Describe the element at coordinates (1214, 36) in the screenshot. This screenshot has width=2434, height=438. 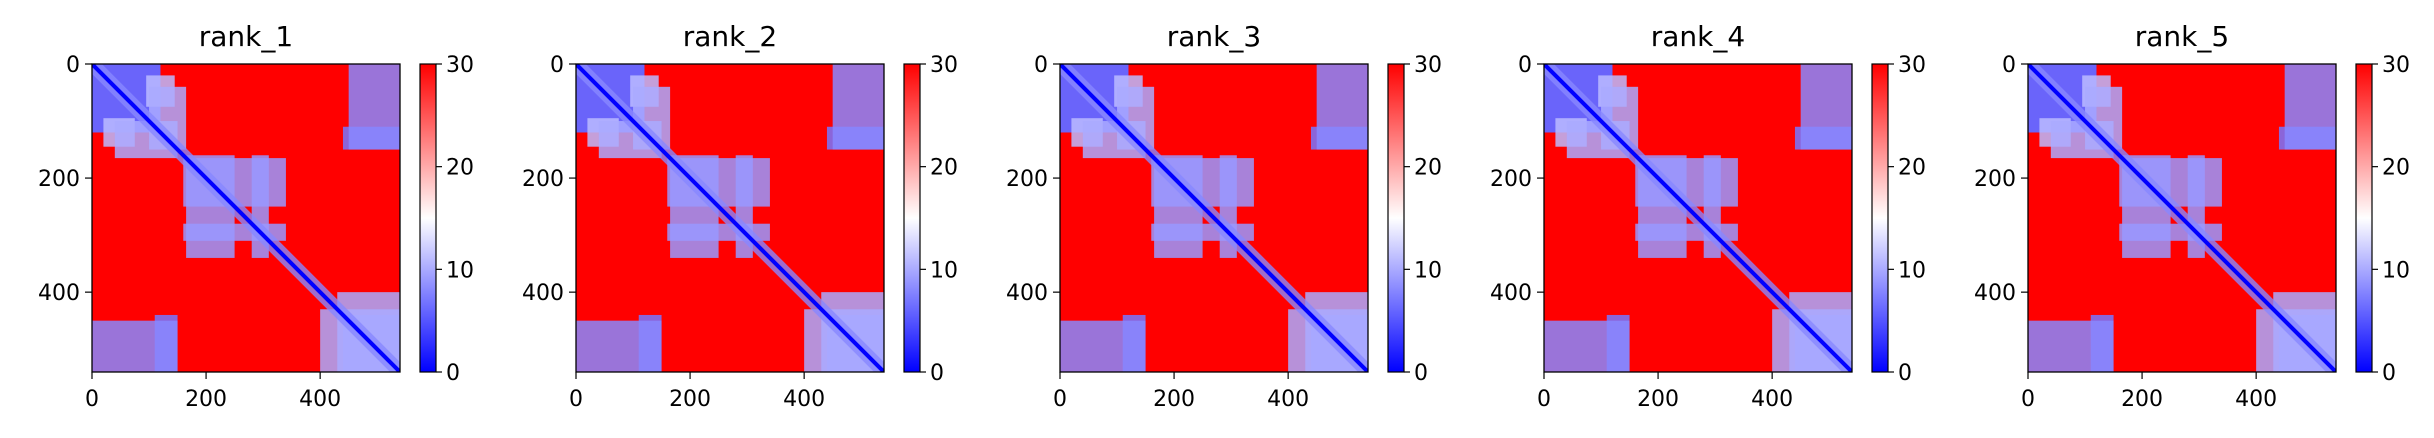
I see `chart-title: rank_3` at that location.